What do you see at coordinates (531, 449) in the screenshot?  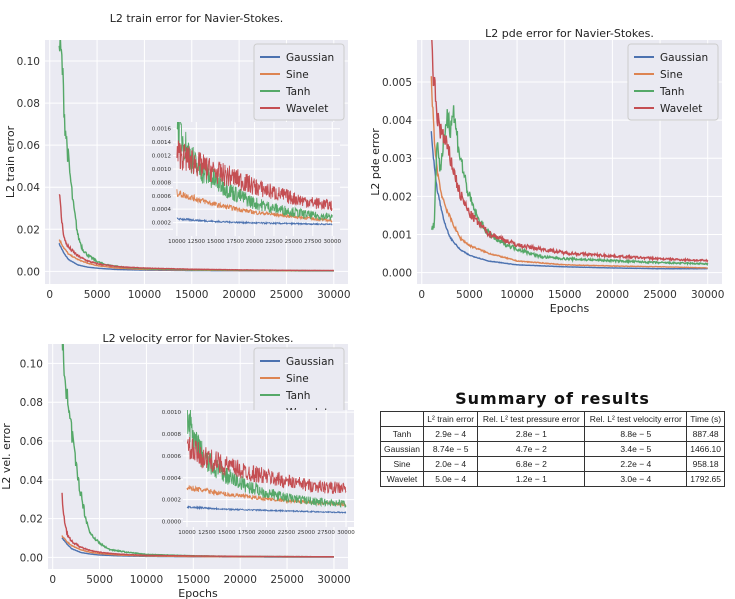 I see `table-cell: 4.7e − 2` at bounding box center [531, 449].